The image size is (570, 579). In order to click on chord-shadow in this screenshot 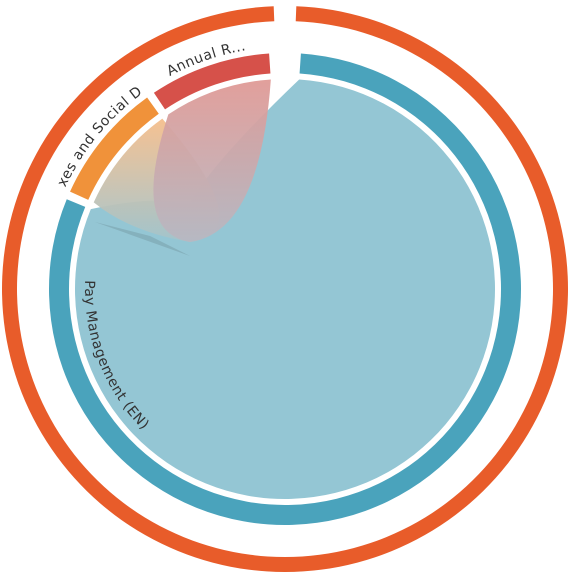, I will do `click(142, 239)`.